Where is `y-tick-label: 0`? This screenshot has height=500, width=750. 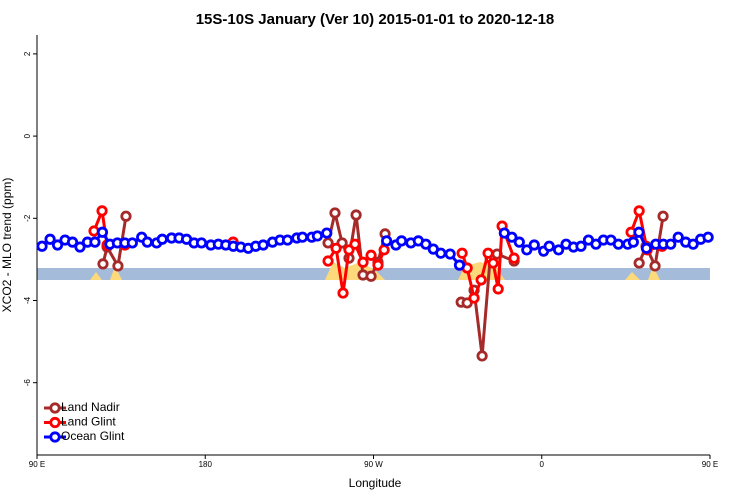 y-tick-label: 0 is located at coordinates (27, 135).